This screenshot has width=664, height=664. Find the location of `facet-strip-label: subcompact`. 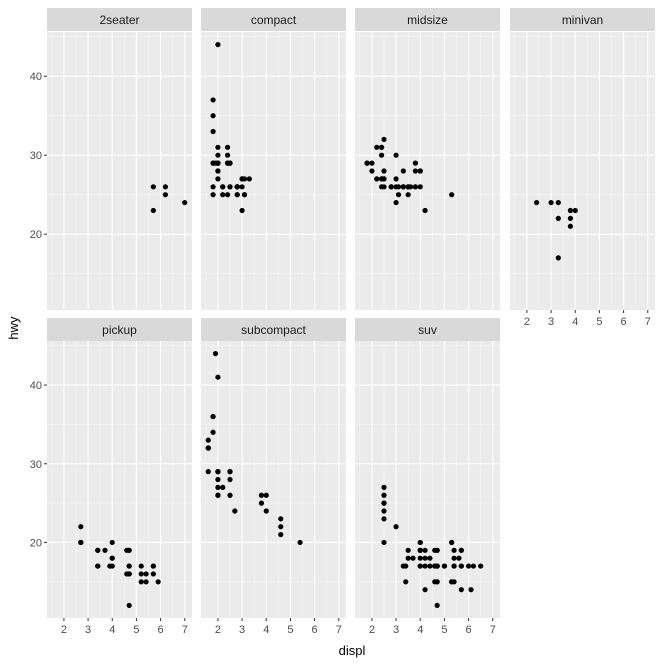

facet-strip-label: subcompact is located at coordinates (273, 330).